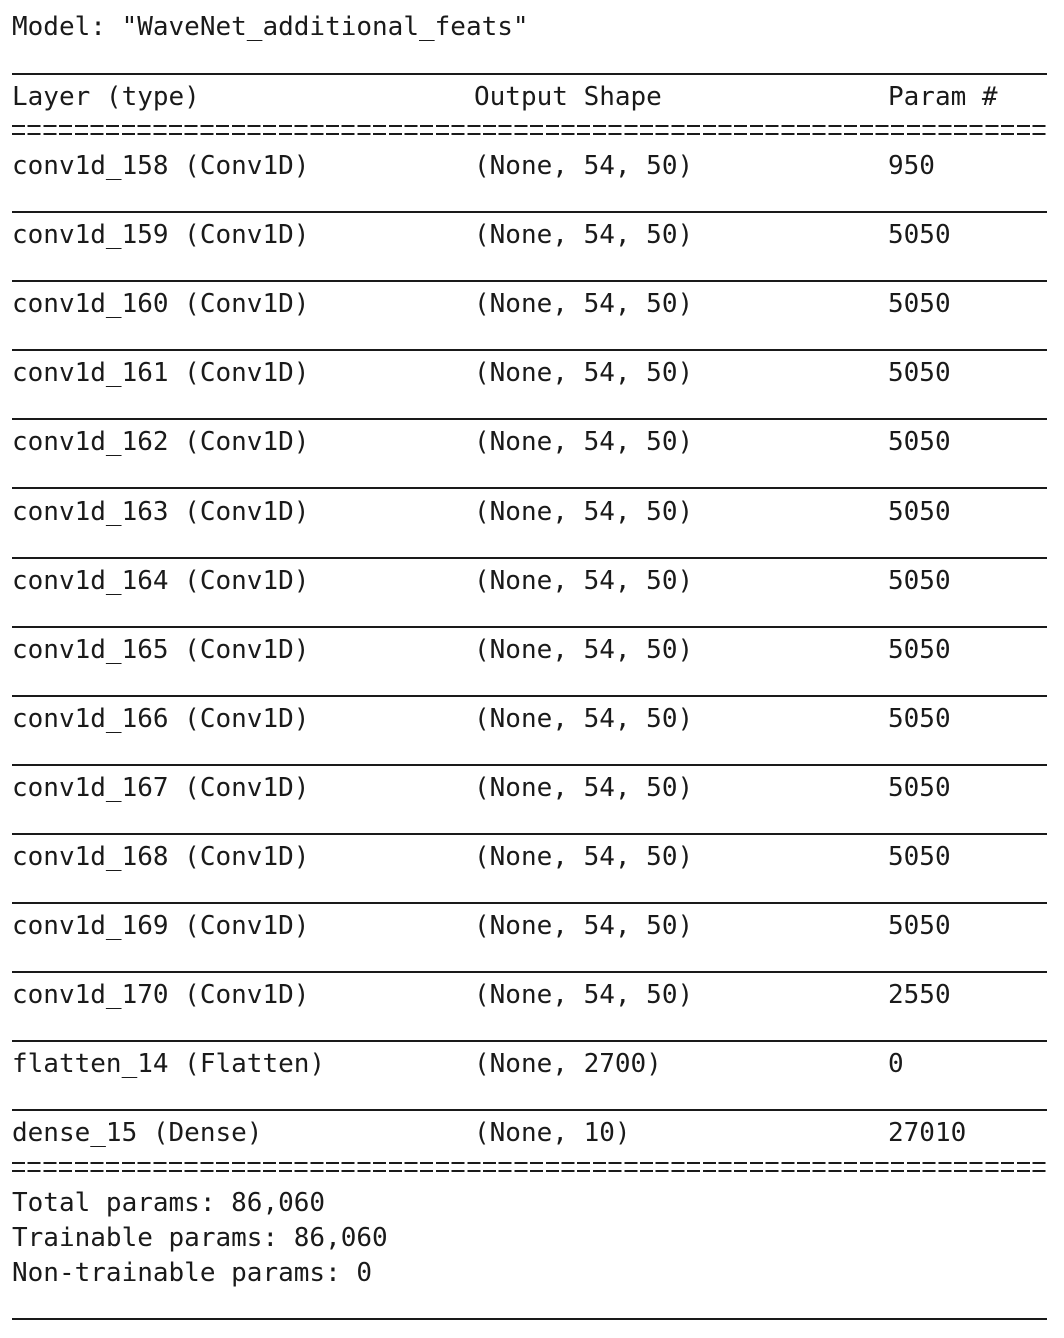 The width and height of the screenshot is (1064, 1338). What do you see at coordinates (161, 857) in the screenshot?
I see `layer-name: conv1d_168 (Conv1D)` at bounding box center [161, 857].